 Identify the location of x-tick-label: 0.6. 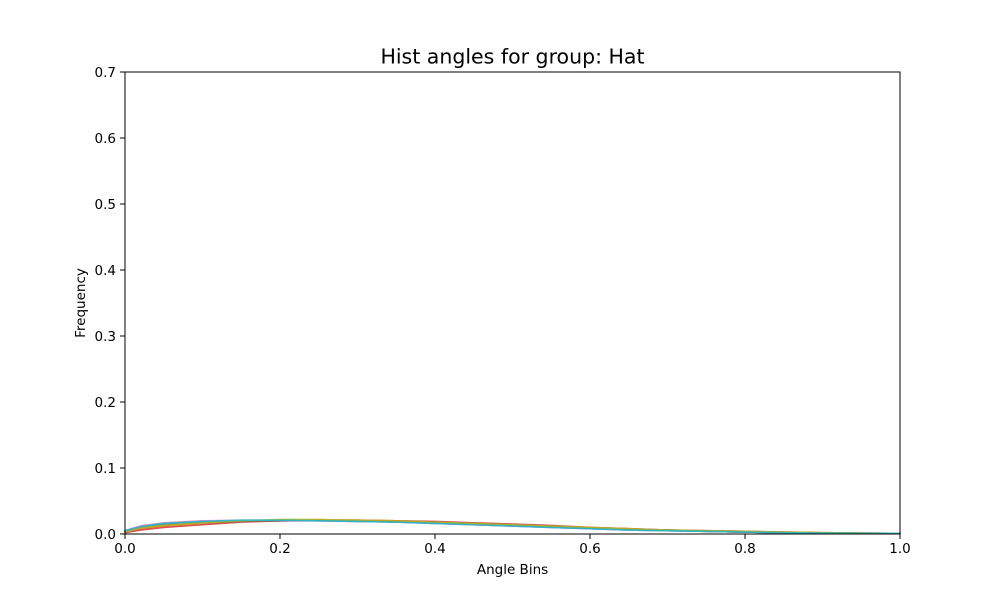
(589, 549).